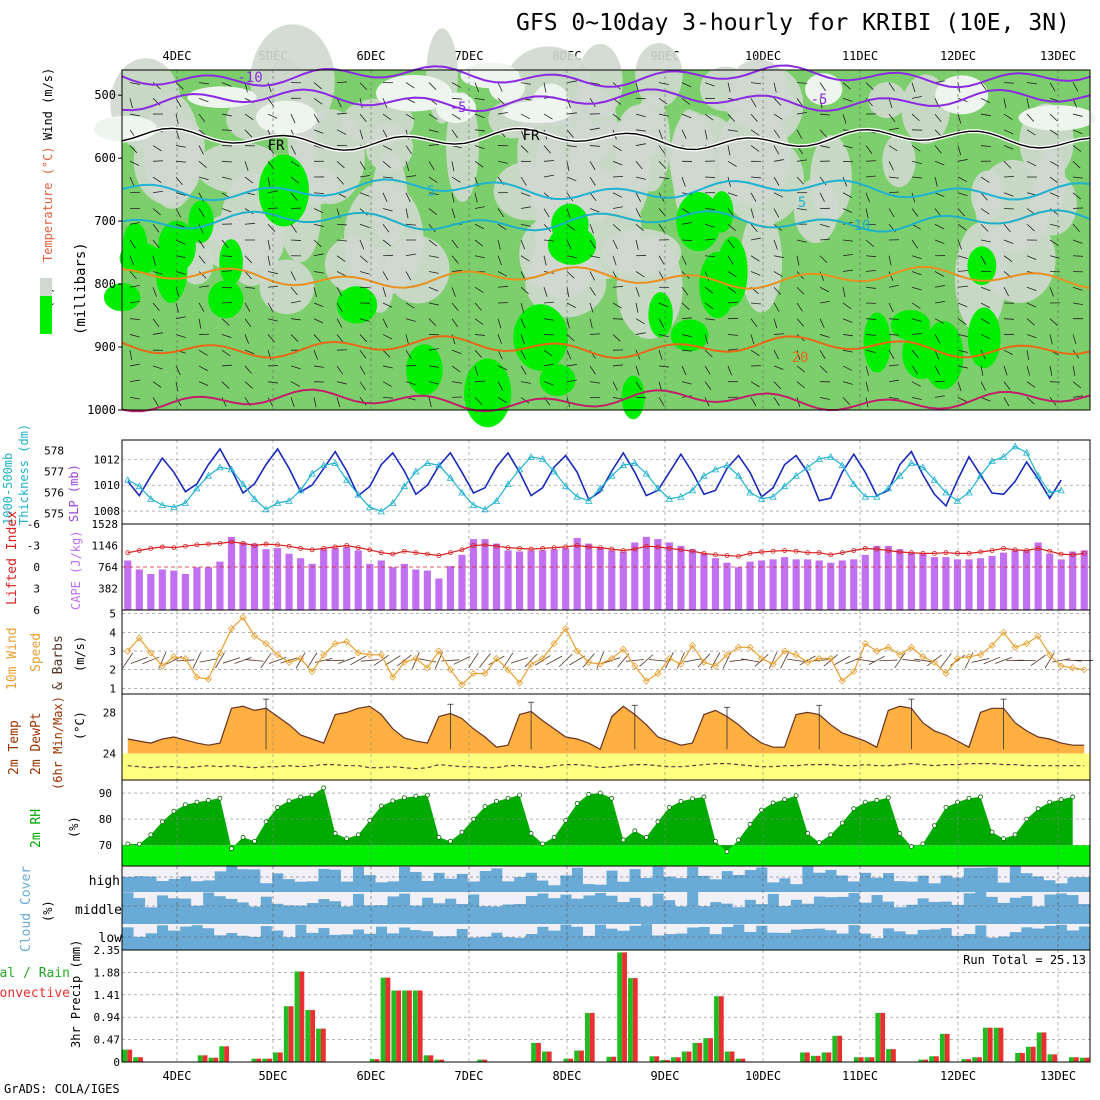  I want to click on ylabel-wind10m-1: 10m Wind, so click(12, 658).